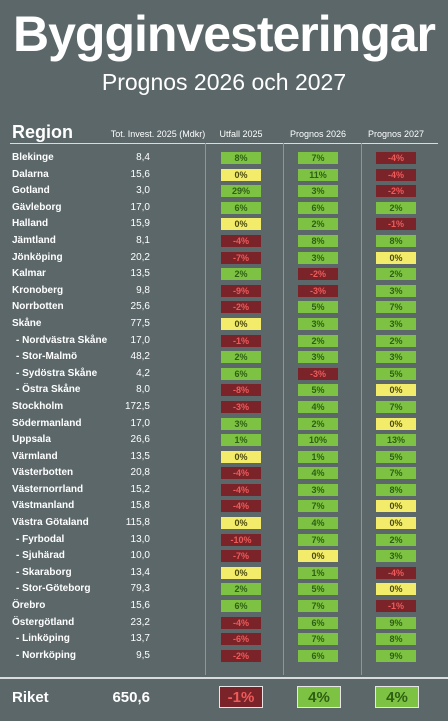 The image size is (448, 721). What do you see at coordinates (44, 572) in the screenshot?
I see `region-name: - Skaraborg` at bounding box center [44, 572].